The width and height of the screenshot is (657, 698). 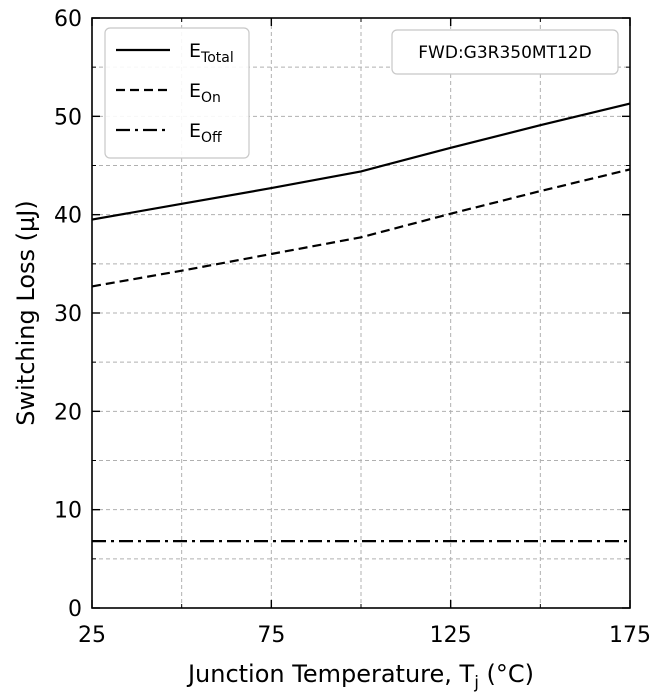 What do you see at coordinates (68, 511) in the screenshot?
I see `y-tick-label: 10` at bounding box center [68, 511].